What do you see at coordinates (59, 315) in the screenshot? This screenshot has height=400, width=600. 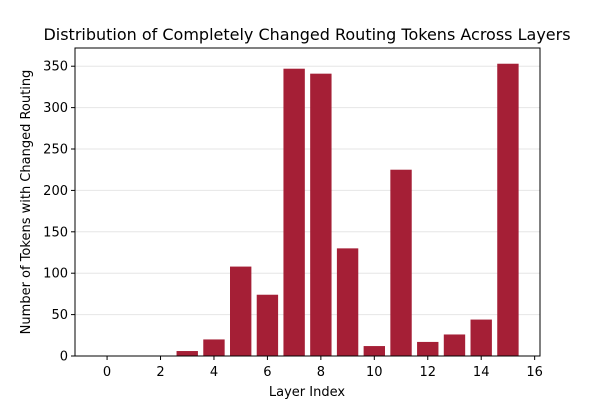 I see `y-tick-label: 50` at bounding box center [59, 315].